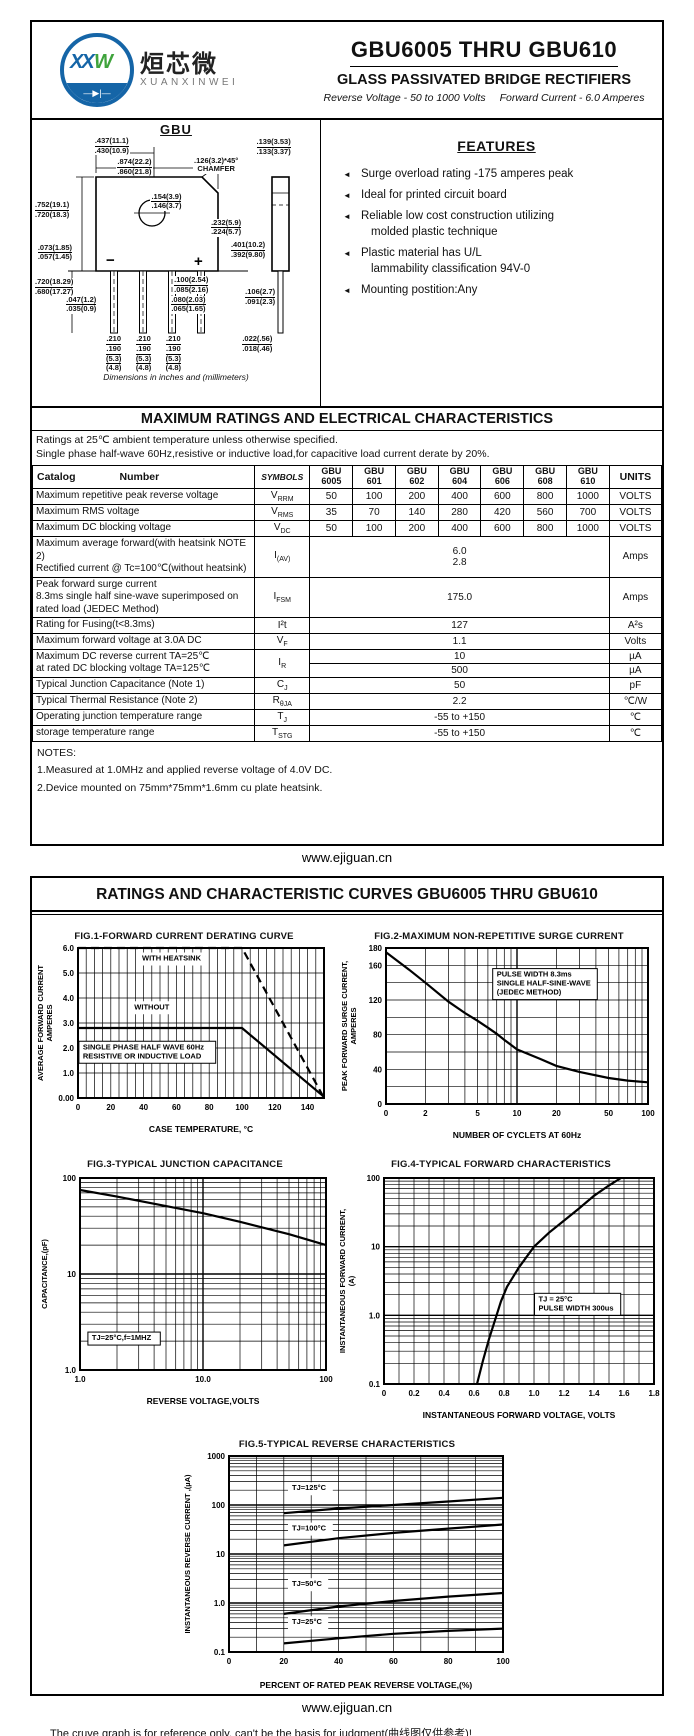 The width and height of the screenshot is (694, 1736). What do you see at coordinates (484, 66) in the screenshot?
I see `title-rule` at bounding box center [484, 66].